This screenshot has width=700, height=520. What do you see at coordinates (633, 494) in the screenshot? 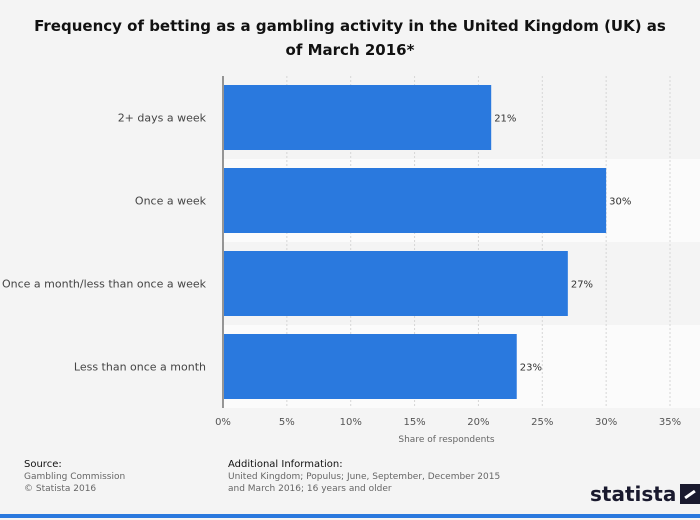
I see `brand-name: statista` at bounding box center [633, 494].